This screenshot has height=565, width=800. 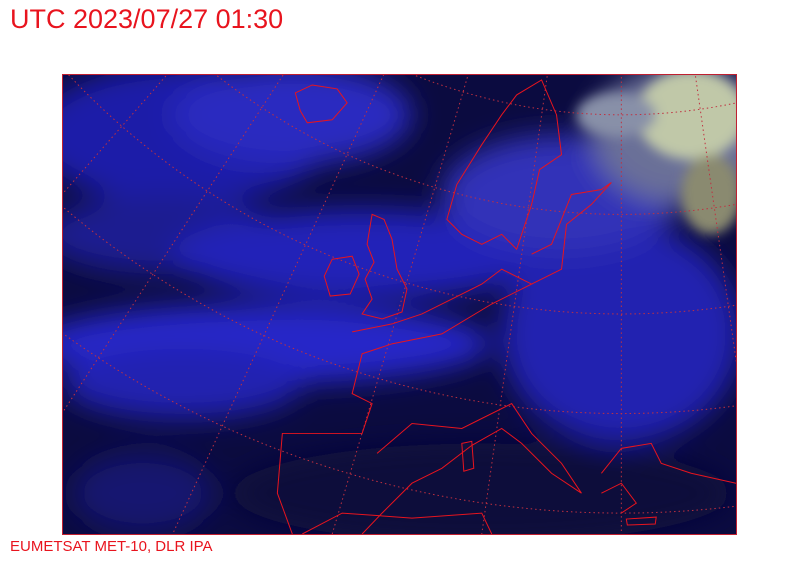 What do you see at coordinates (571, 233) in the screenshot?
I see `coast-baltic` at bounding box center [571, 233].